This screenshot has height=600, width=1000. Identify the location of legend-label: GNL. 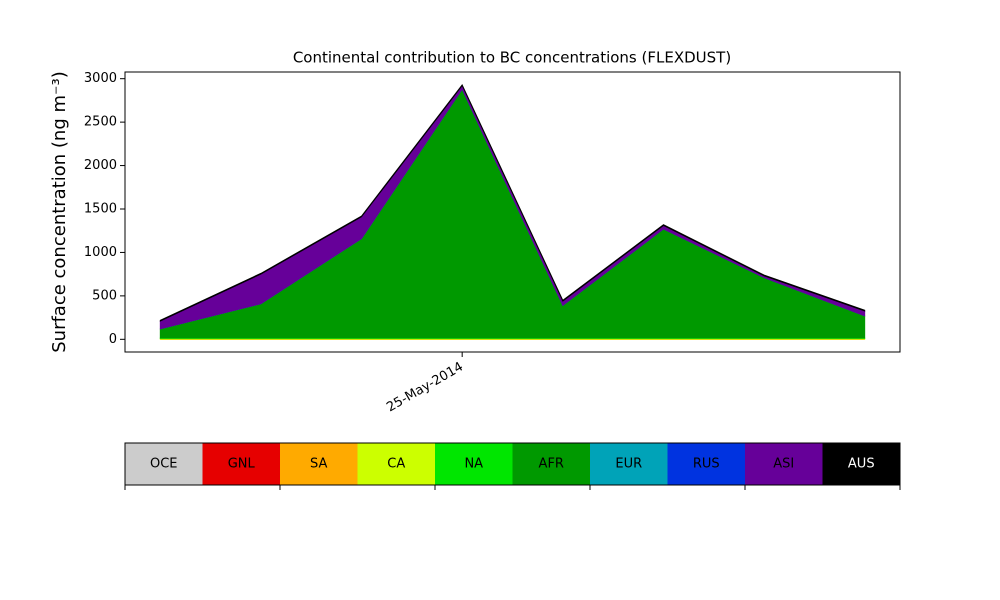
(242, 464).